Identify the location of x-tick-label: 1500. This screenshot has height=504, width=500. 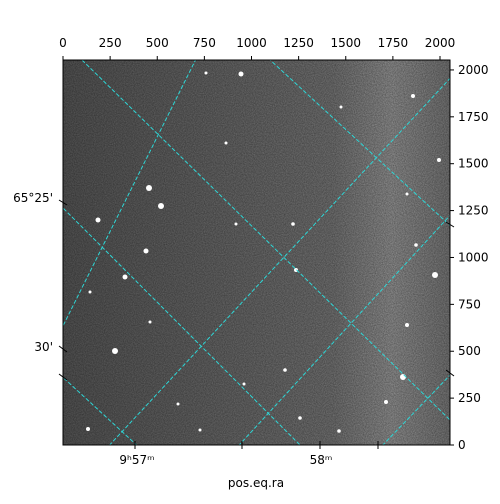
(345, 43).